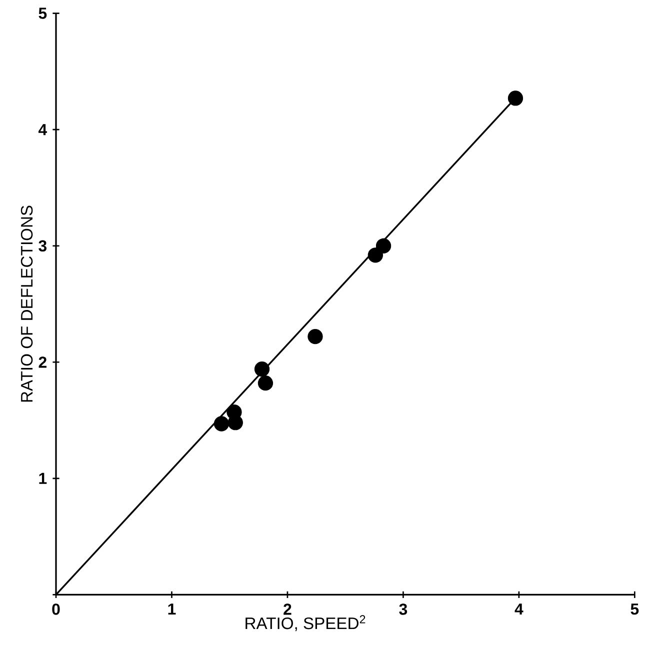  What do you see at coordinates (26, 304) in the screenshot?
I see `y-axis-title: RATIO OF DEFLECTIONS` at bounding box center [26, 304].